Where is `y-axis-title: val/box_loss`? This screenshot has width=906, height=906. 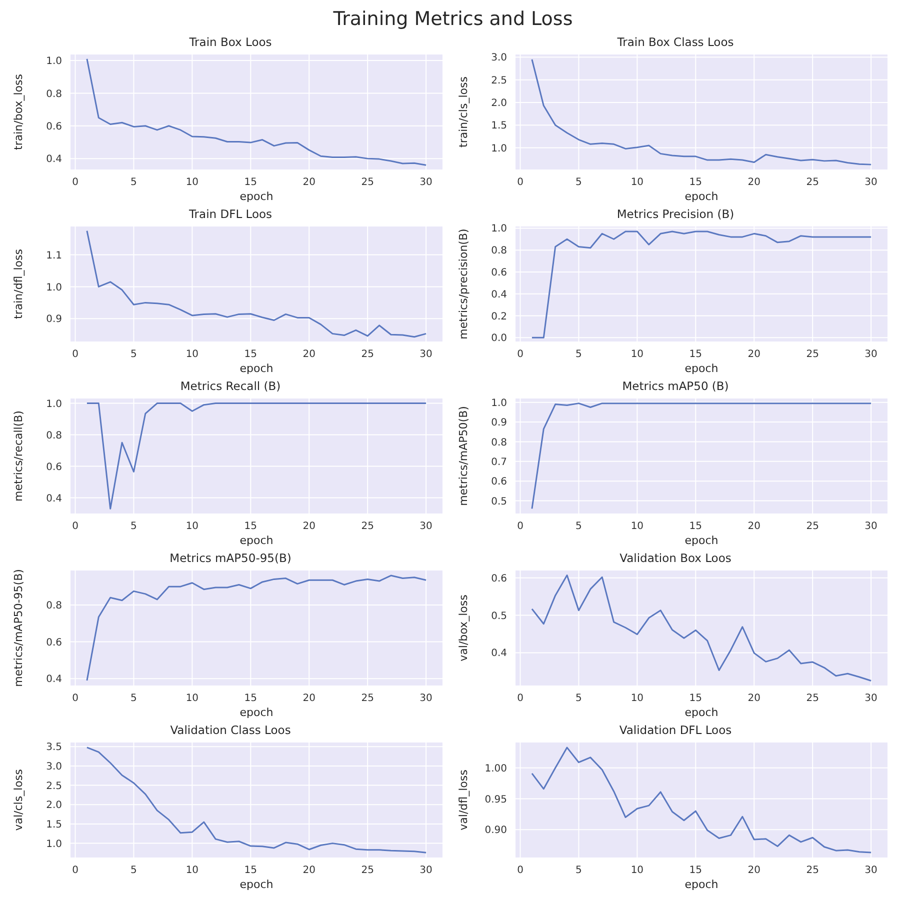
y-axis-title: val/box_loss is located at coordinates (463, 628).